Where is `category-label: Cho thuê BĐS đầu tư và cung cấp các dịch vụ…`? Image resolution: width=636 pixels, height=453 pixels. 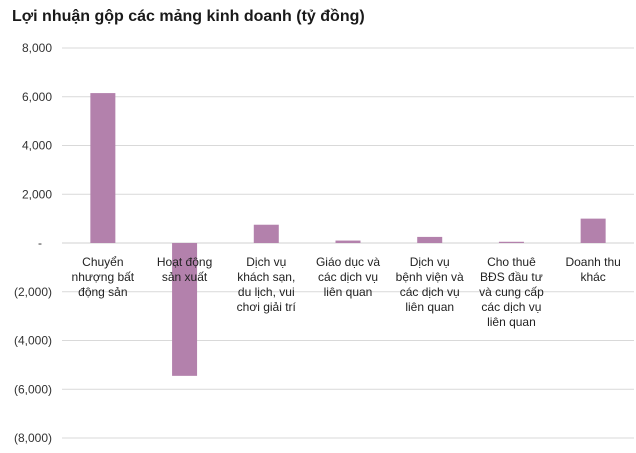
category-label: Cho thuê BĐS đầu tư và cung cấp các dịch vụ… is located at coordinates (511, 292).